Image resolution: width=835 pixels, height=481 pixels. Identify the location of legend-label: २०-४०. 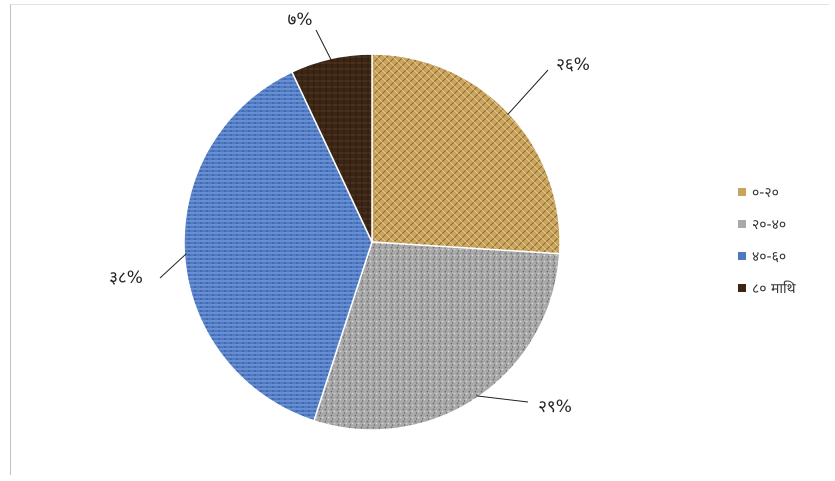
(769, 224).